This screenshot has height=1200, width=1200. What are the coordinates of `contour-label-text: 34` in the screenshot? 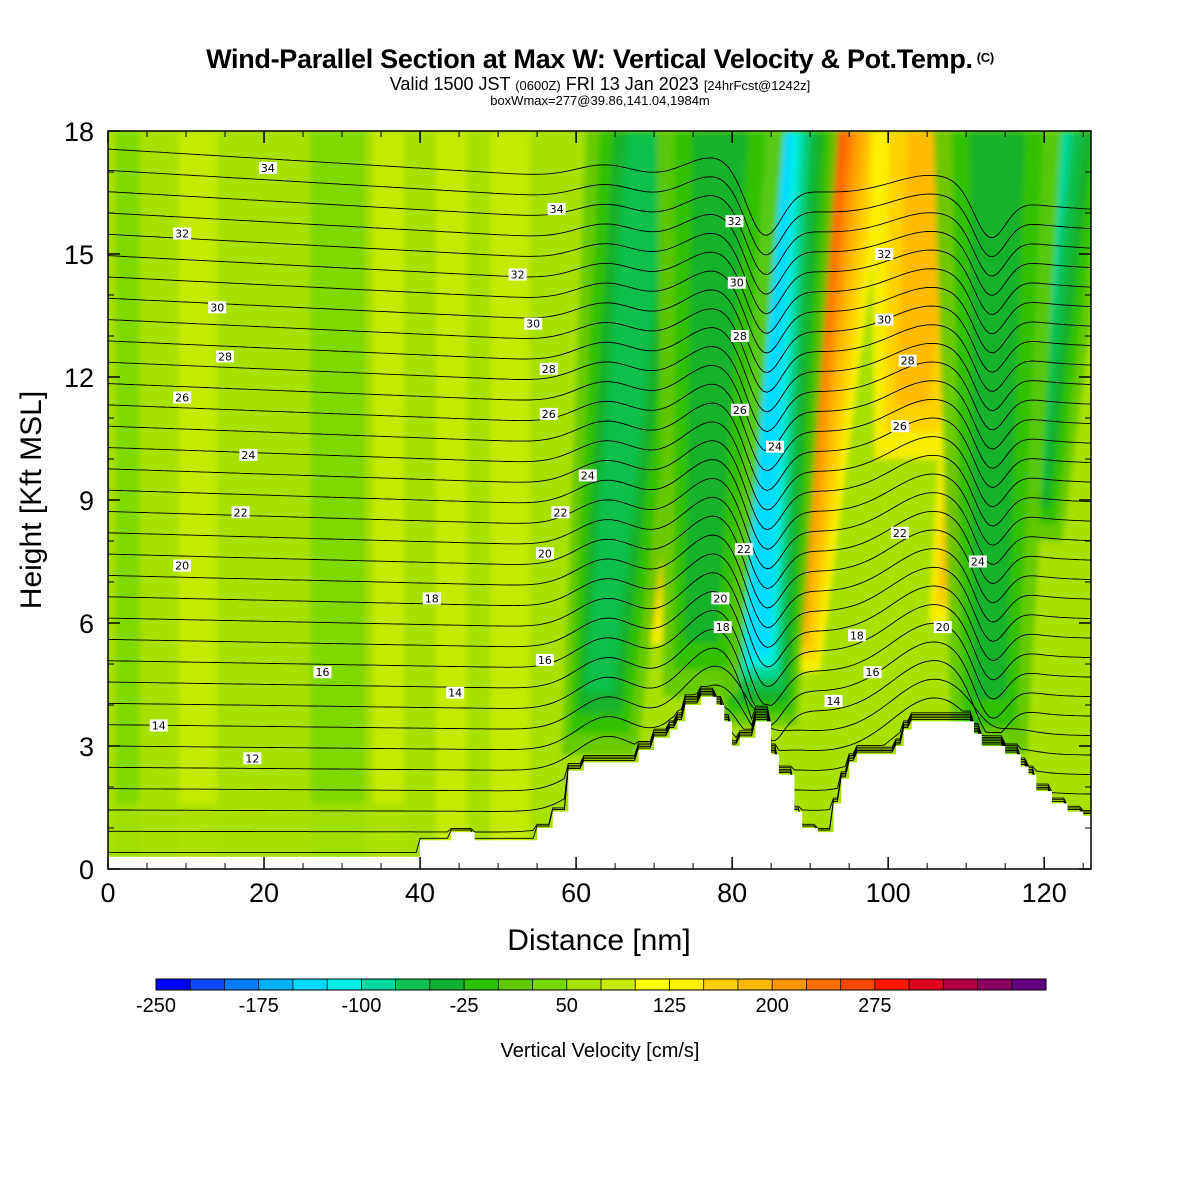 It's located at (557, 209).